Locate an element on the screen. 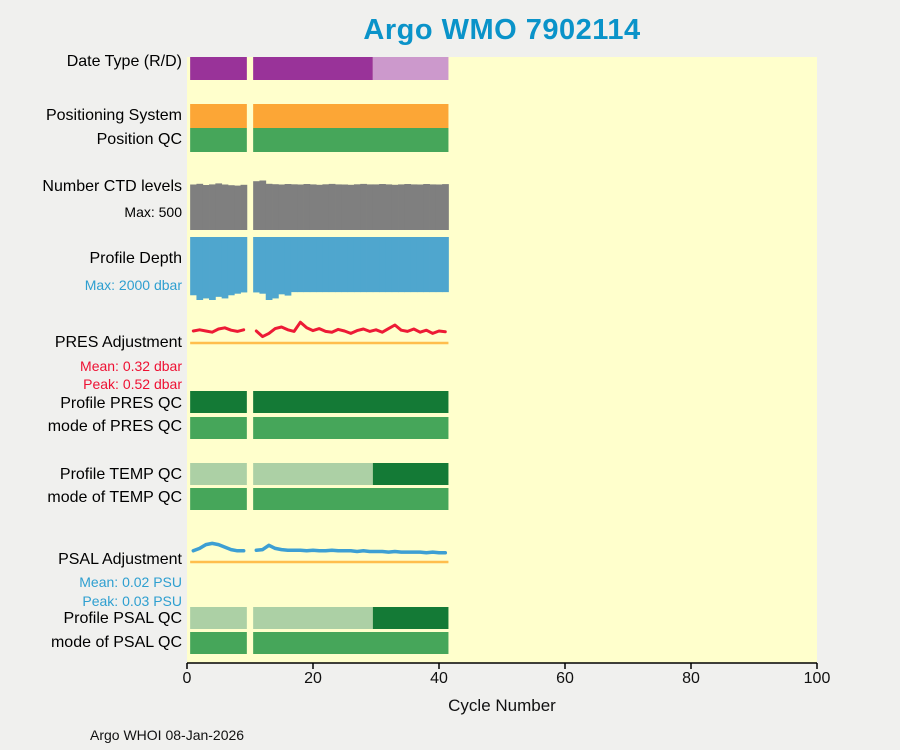  status-bar-mode_temp_qc is located at coordinates (218, 499).